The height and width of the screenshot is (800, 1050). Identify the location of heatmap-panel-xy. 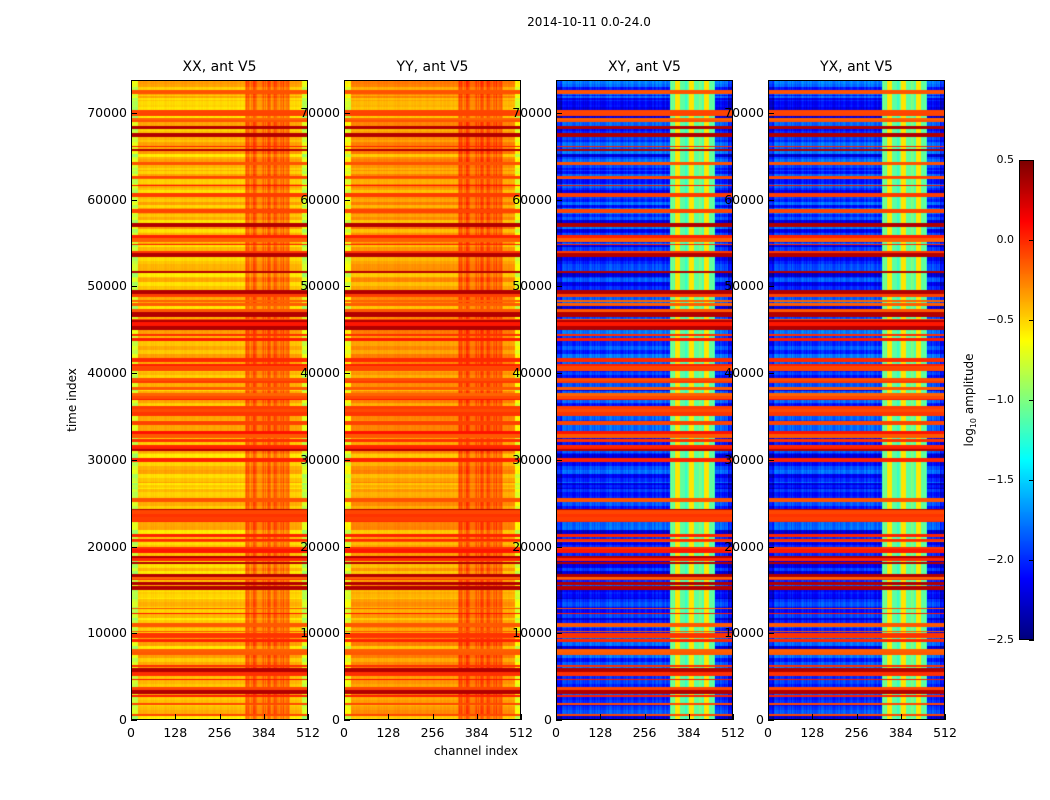
(644, 400).